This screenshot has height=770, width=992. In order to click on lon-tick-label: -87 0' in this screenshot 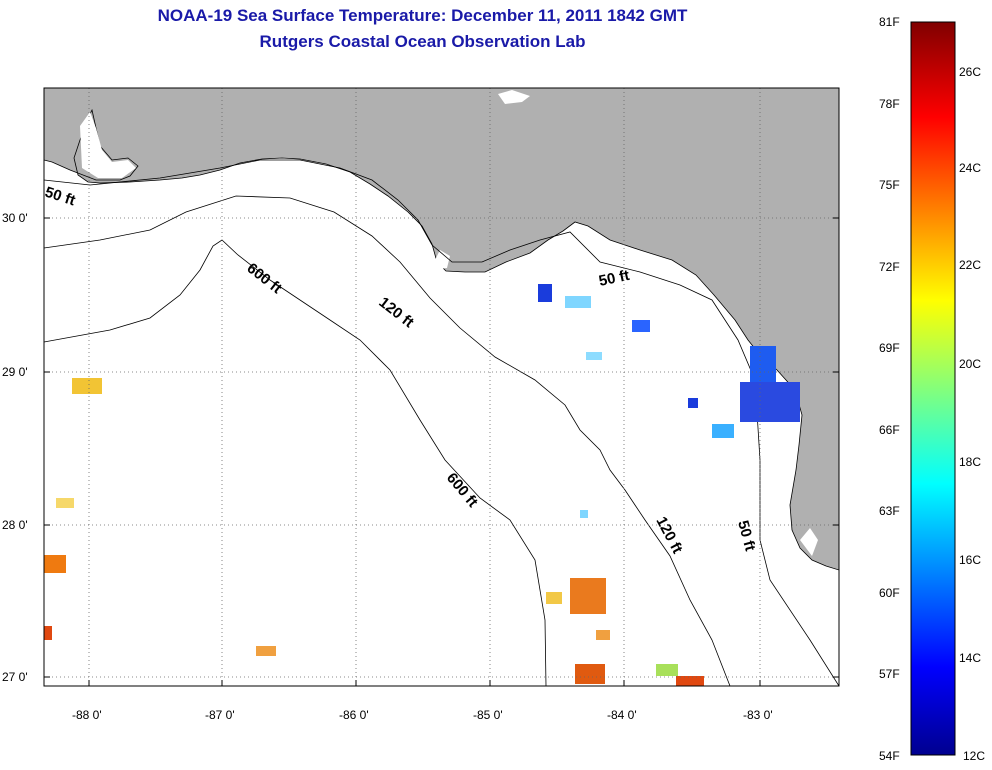, I will do `click(220, 715)`.